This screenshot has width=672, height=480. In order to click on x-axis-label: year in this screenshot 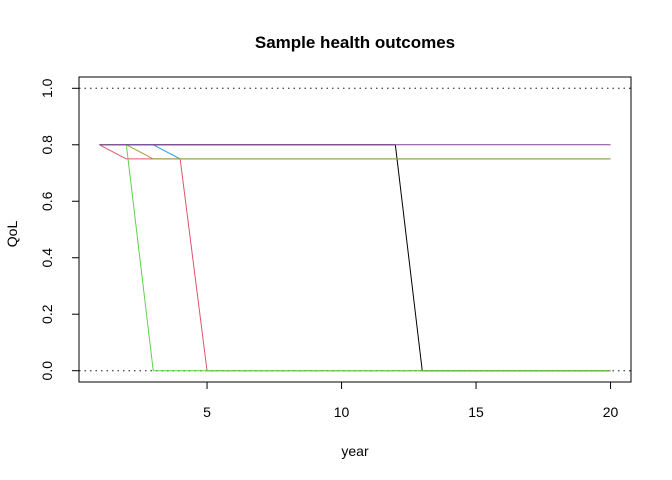, I will do `click(355, 451)`.